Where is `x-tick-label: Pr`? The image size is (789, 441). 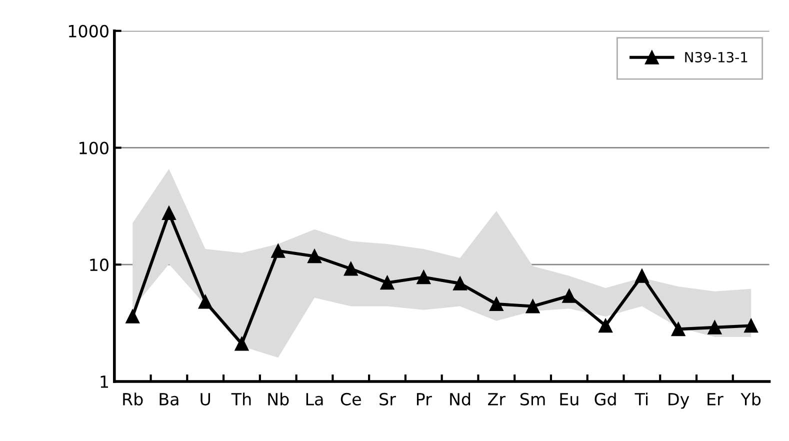
x-tick-label: Pr is located at coordinates (424, 399).